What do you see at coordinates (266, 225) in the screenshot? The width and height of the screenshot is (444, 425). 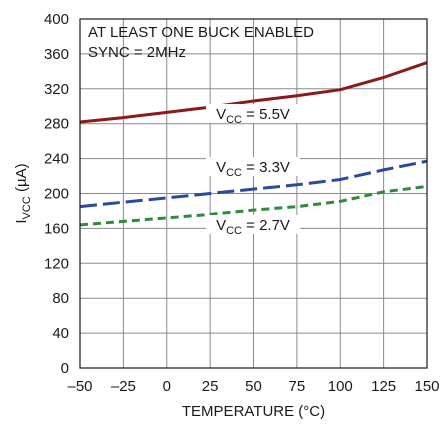 I see `series-label-value: = 2.7V` at bounding box center [266, 225].